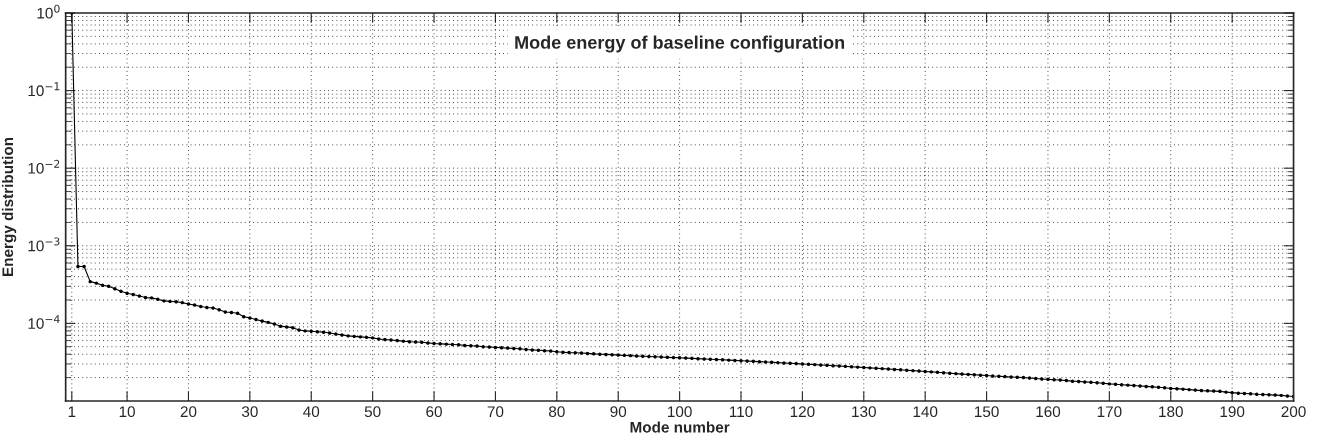  I want to click on x-tick-label: 20, so click(188, 412).